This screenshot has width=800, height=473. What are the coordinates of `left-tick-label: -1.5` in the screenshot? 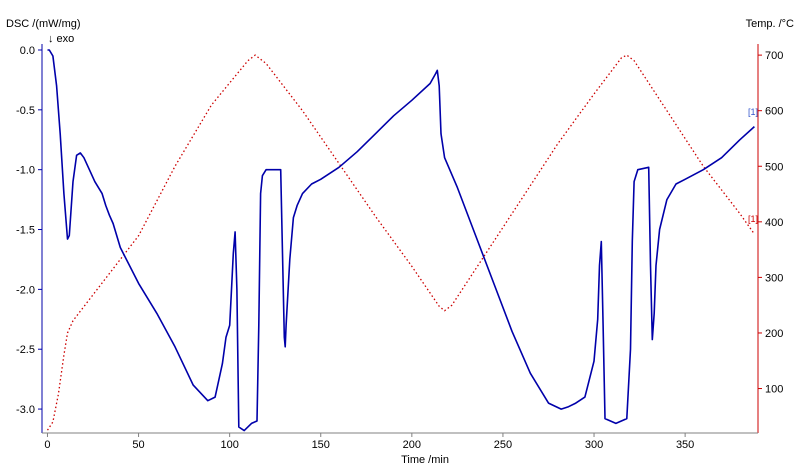 It's located at (25, 231).